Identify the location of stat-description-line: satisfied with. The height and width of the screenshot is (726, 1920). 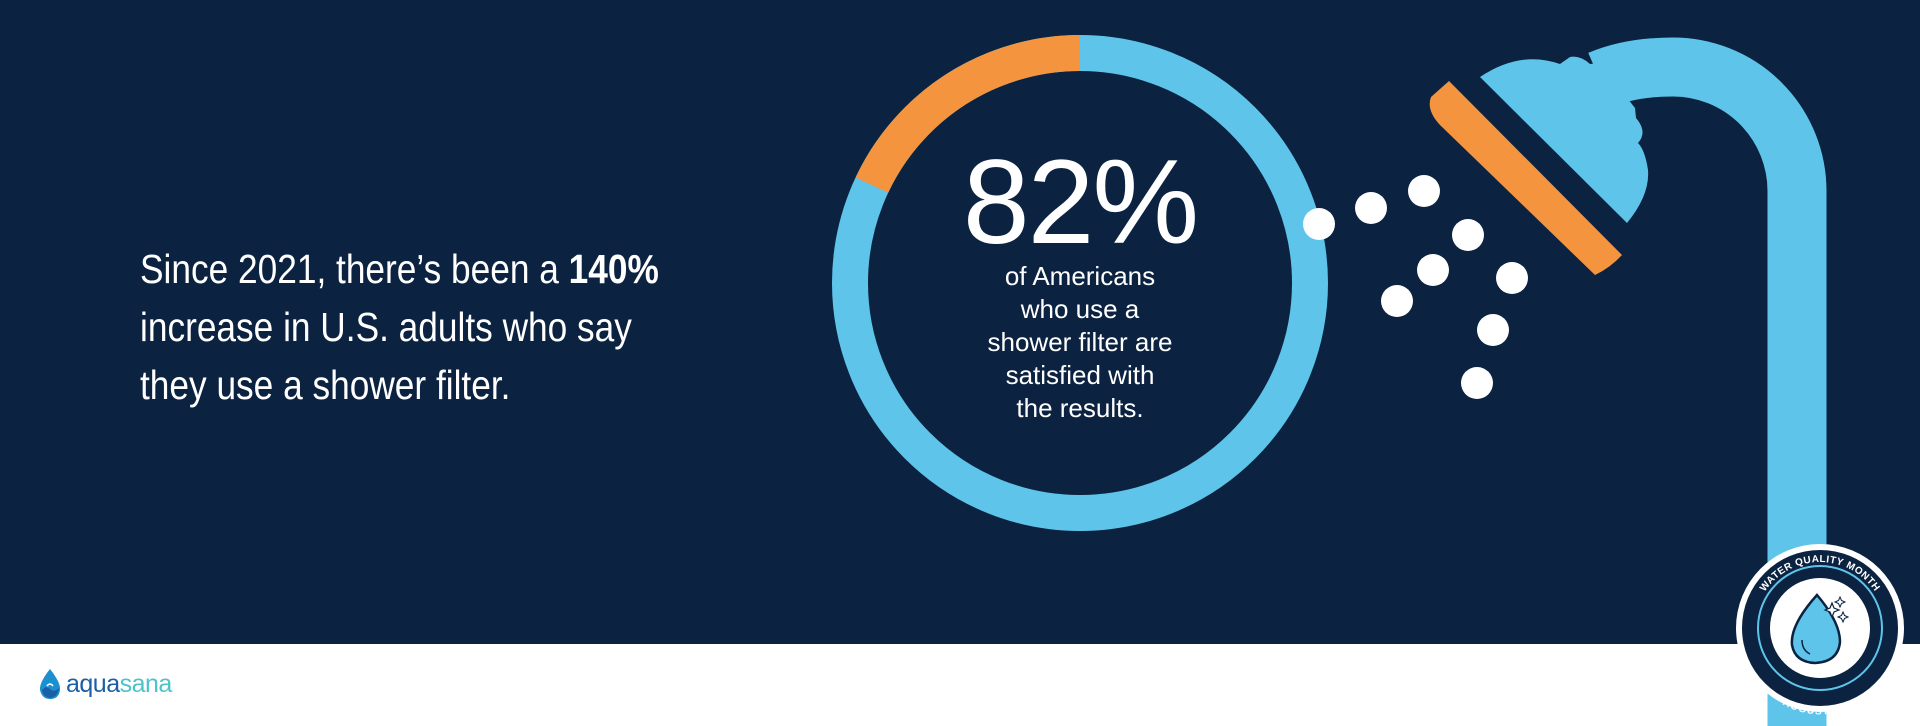
(1080, 375).